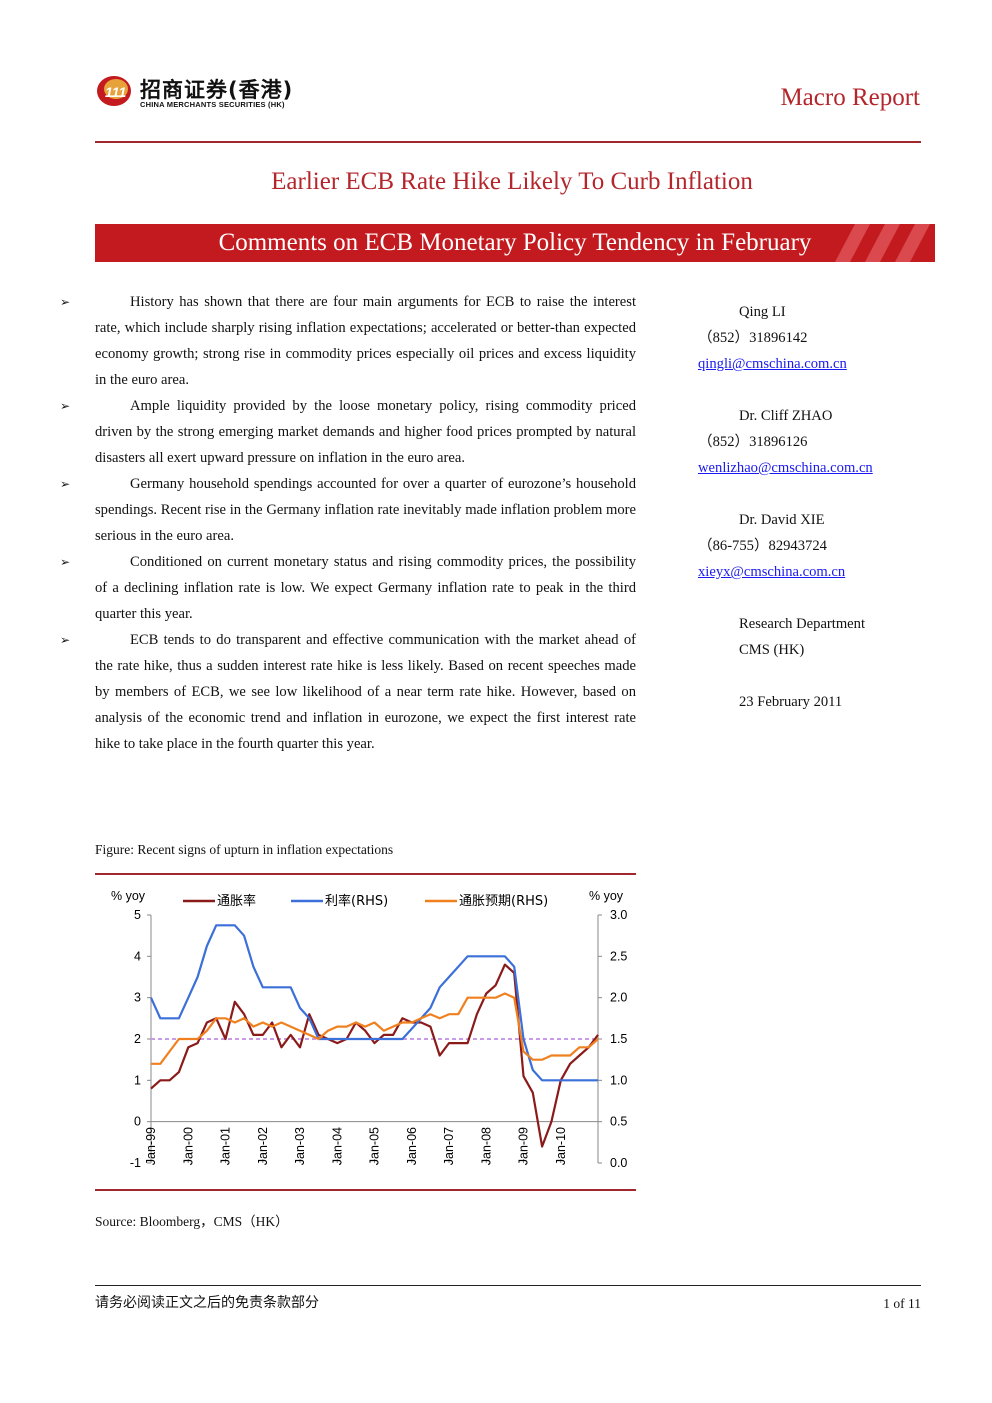 This screenshot has width=992, height=1403. What do you see at coordinates (882, 243) in the screenshot?
I see `banner-deco` at bounding box center [882, 243].